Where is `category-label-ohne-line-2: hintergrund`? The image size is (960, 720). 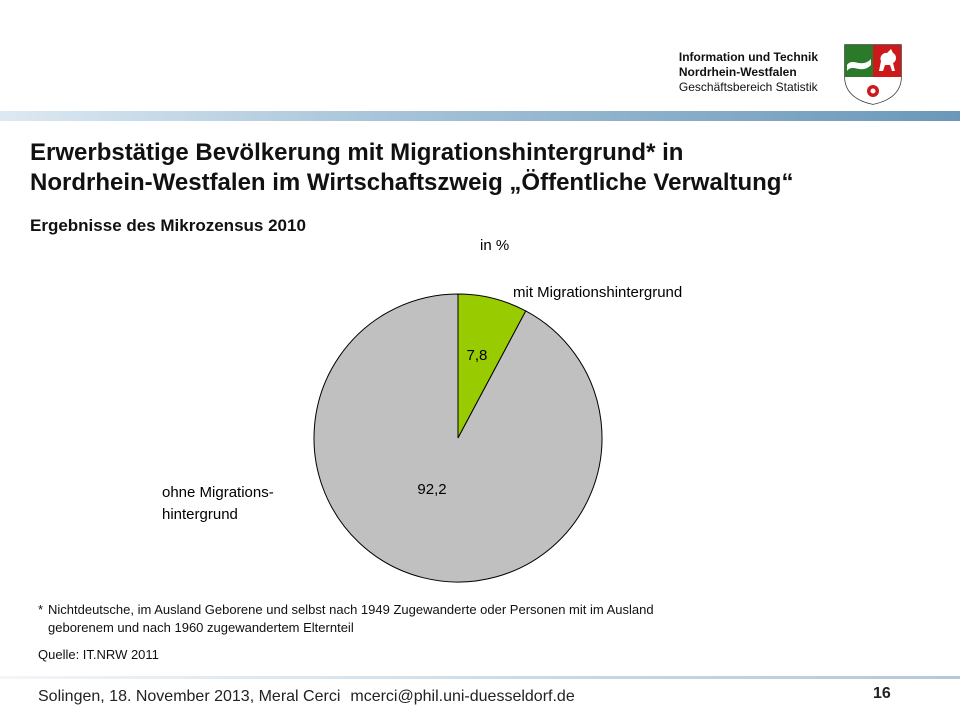
category-label-ohne-line-2: hintergrund is located at coordinates (200, 514).